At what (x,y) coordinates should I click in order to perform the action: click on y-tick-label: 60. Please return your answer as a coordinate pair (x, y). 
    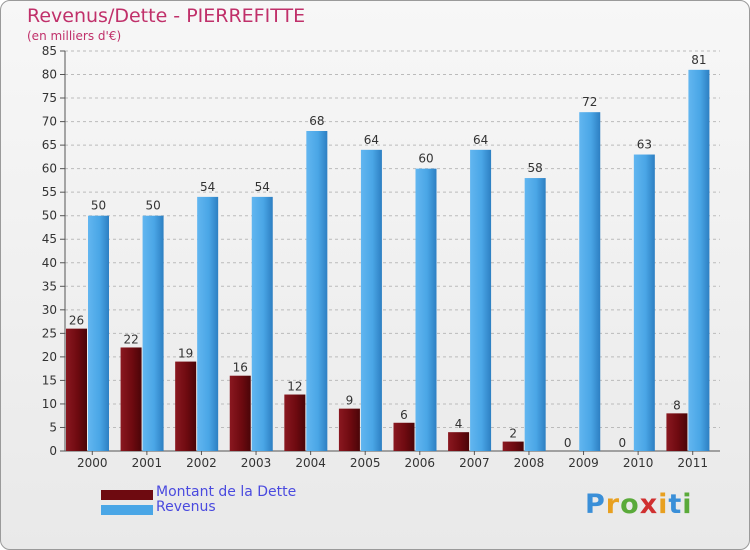
    Looking at the image, I should click on (49, 169).